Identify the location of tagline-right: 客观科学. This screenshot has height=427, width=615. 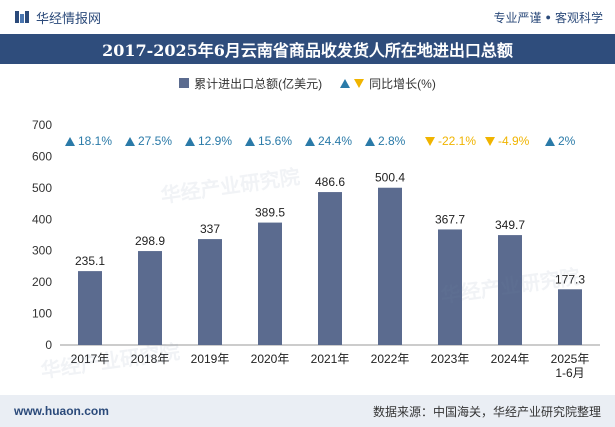
(578, 17).